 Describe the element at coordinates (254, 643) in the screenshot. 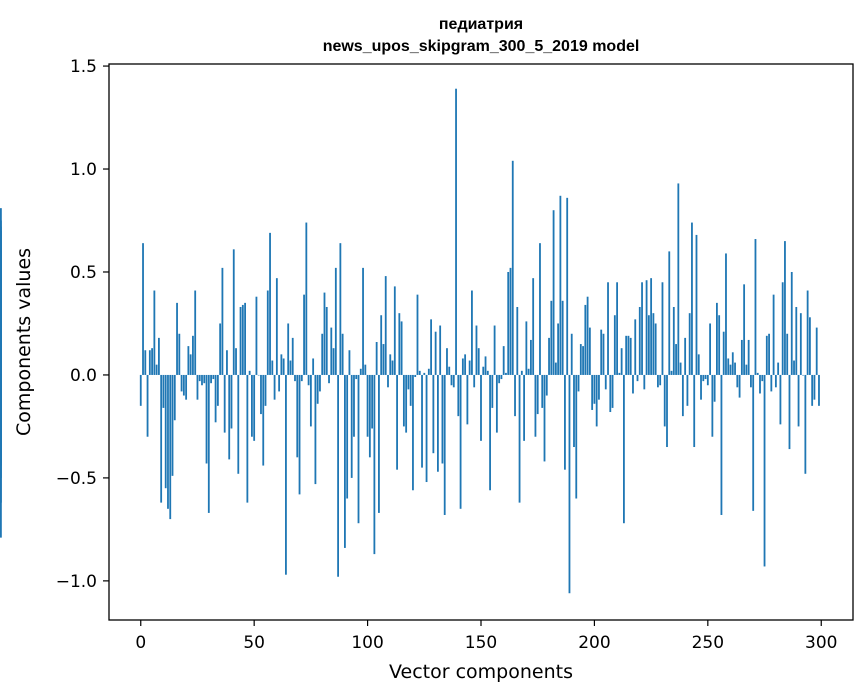

I see `x-tick-label: 50` at that location.